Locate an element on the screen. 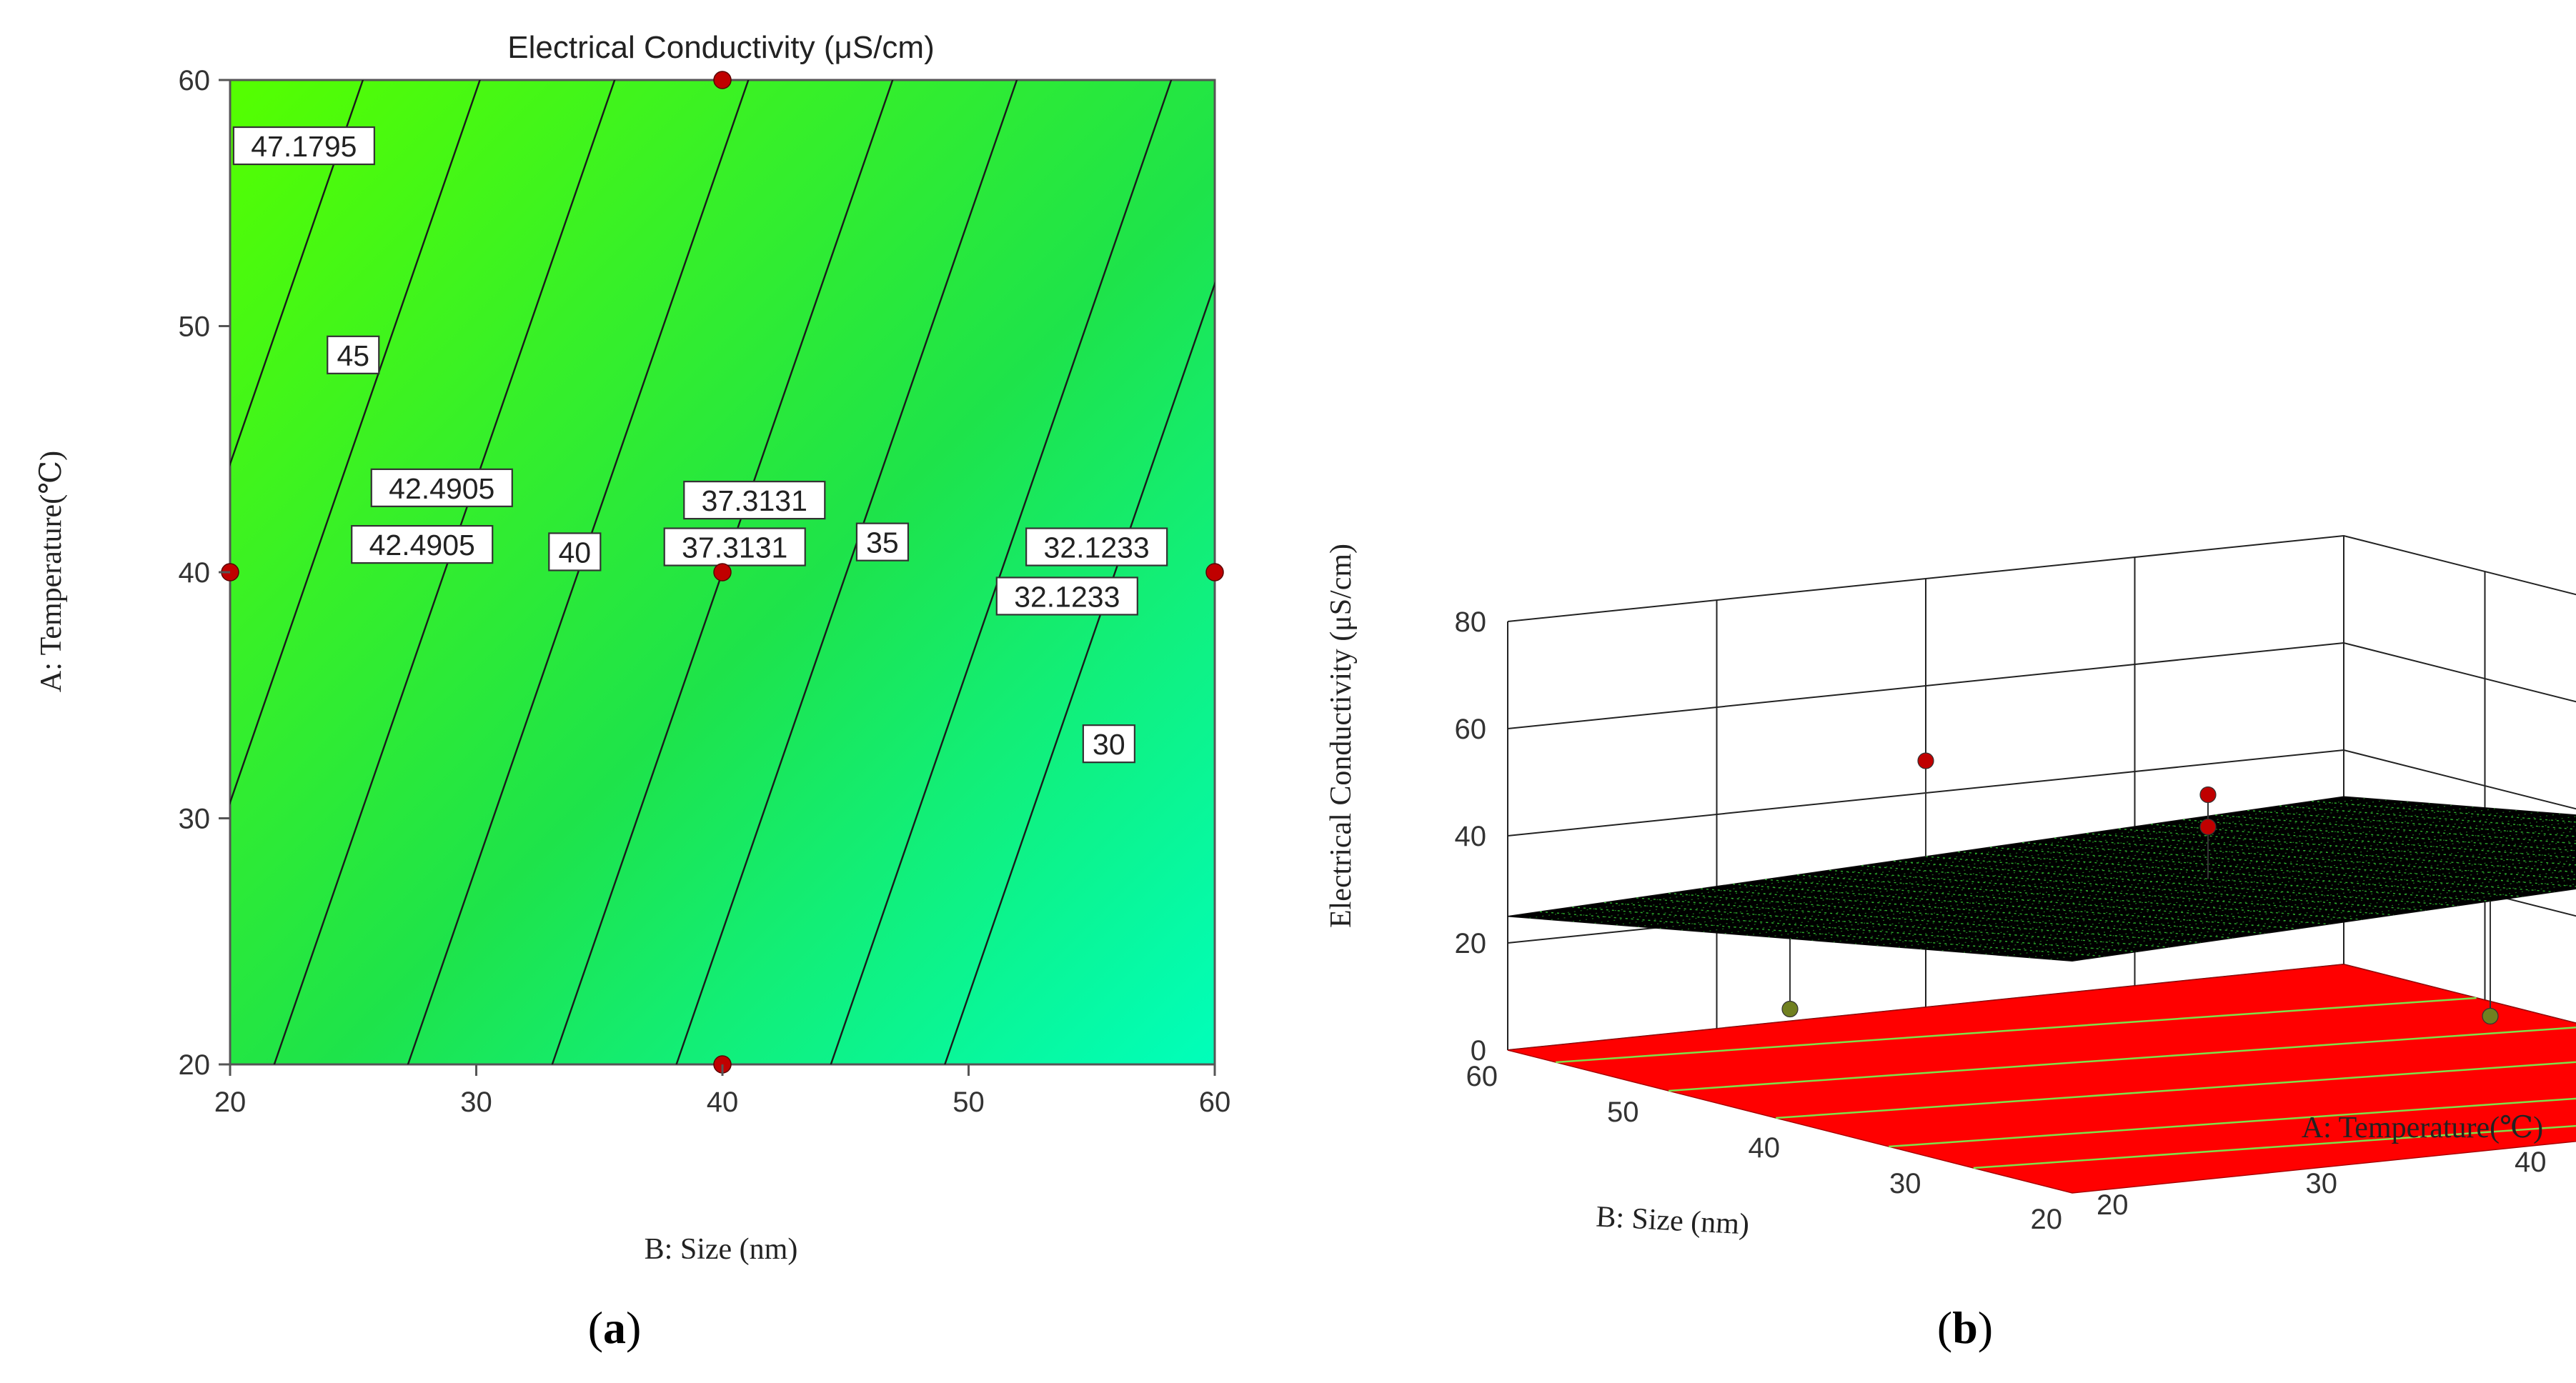 The image size is (2576, 1383). panel-b-response-surface is located at coordinates (2041, 879).